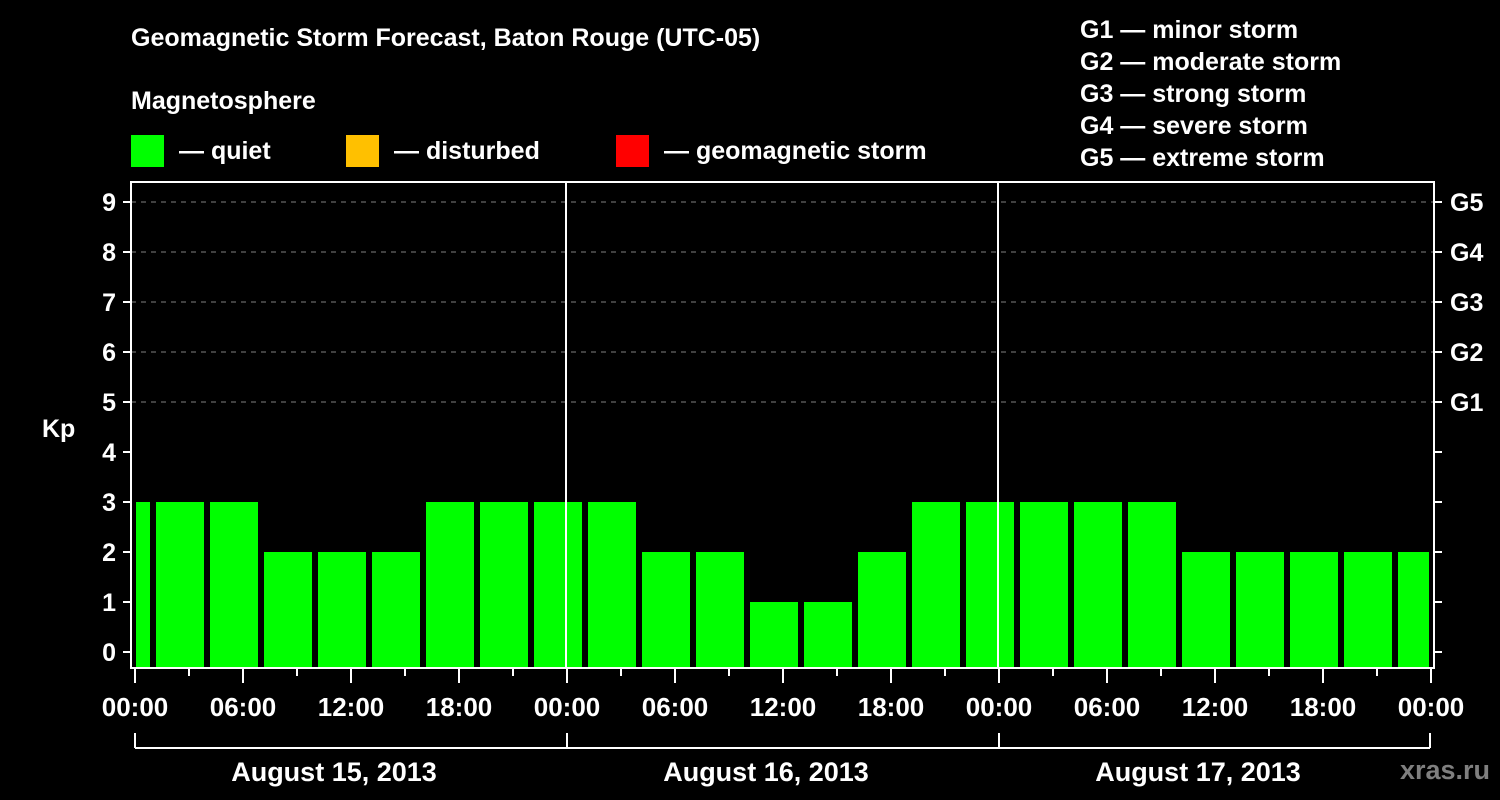 This screenshot has height=800, width=1500. I want to click on legend-label-quiet: — quiet, so click(225, 150).